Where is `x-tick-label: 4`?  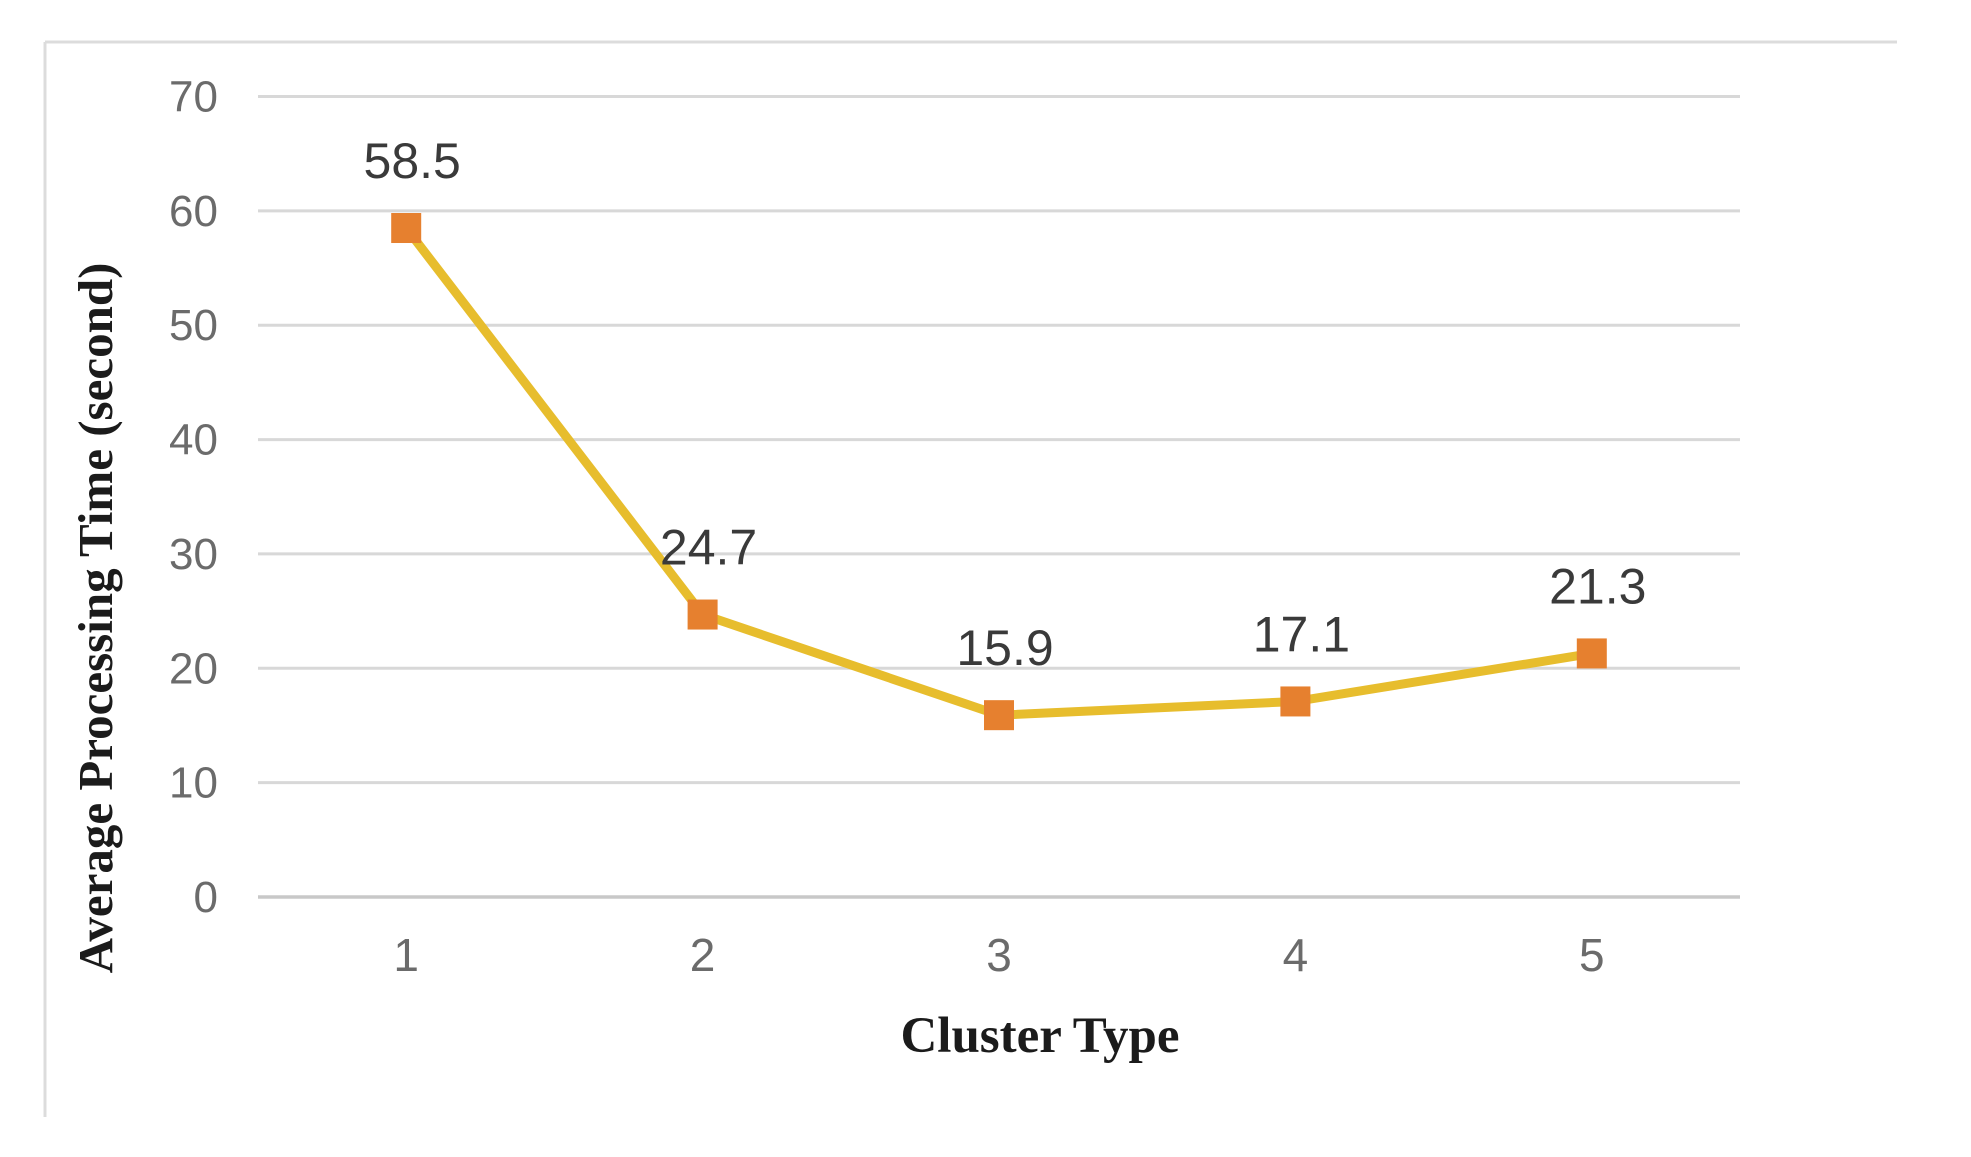 x-tick-label: 4 is located at coordinates (1296, 955).